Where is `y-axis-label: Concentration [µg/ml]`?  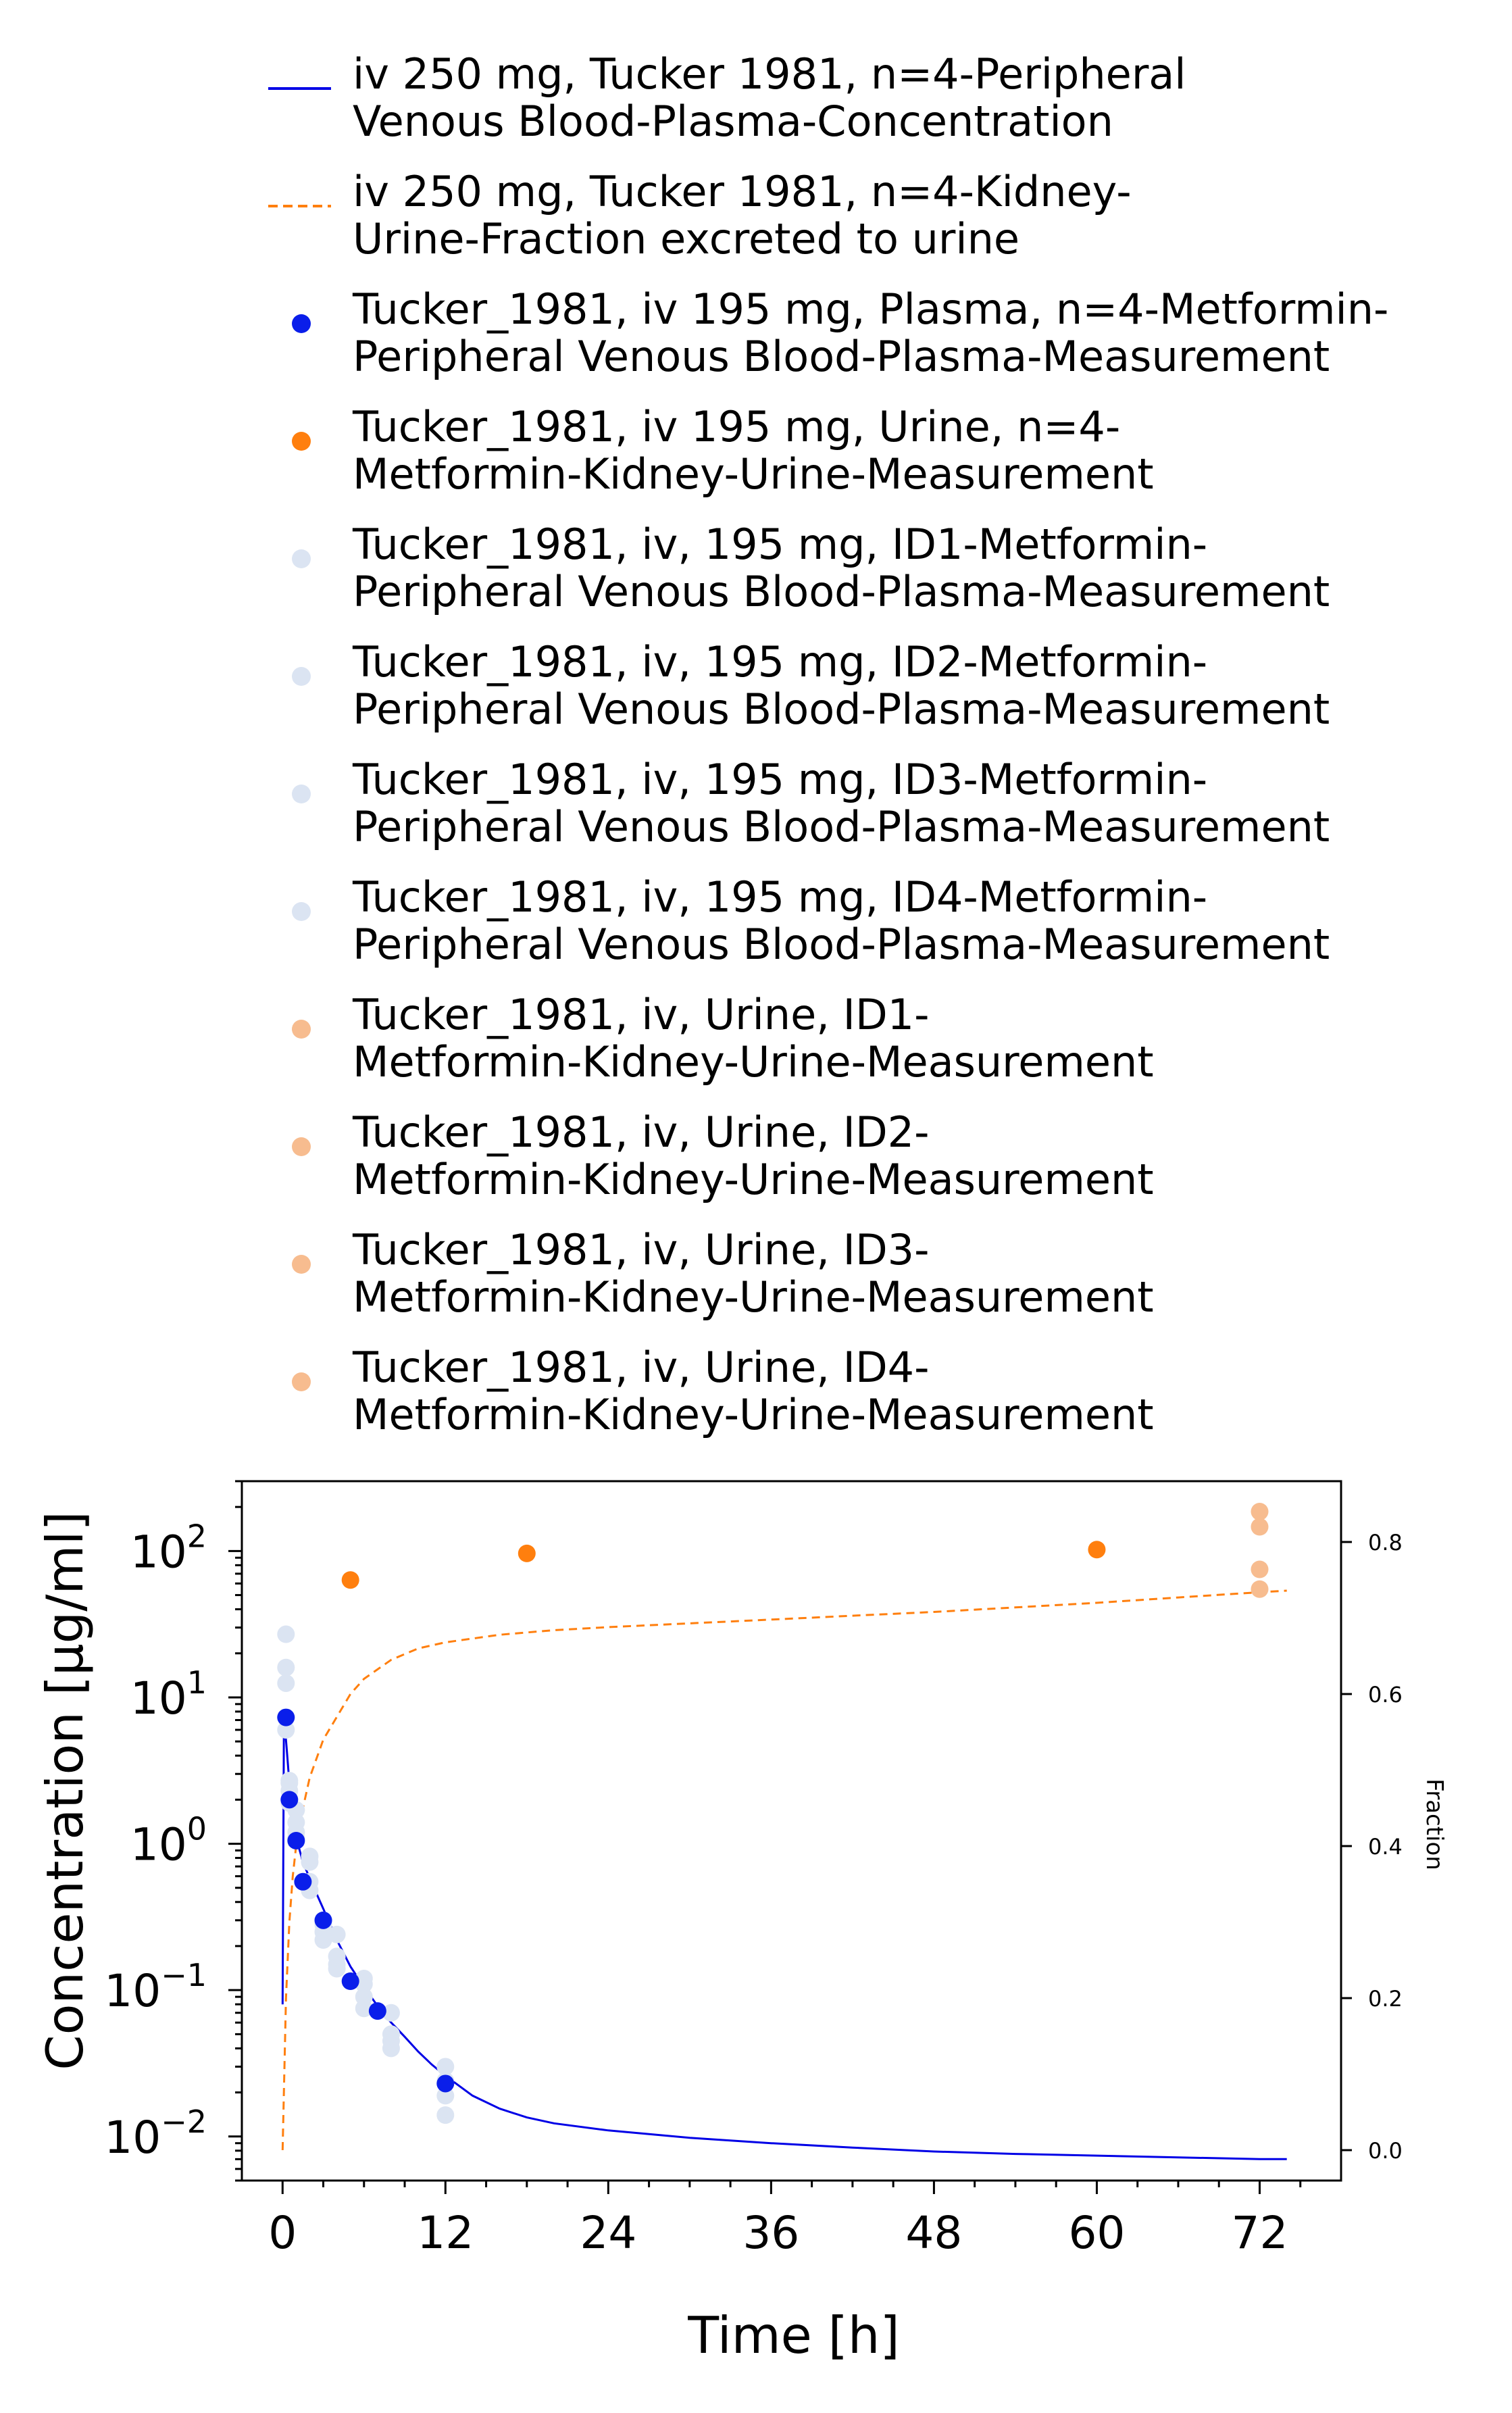 y-axis-label: Concentration [µg/ml] is located at coordinates (65, 1790).